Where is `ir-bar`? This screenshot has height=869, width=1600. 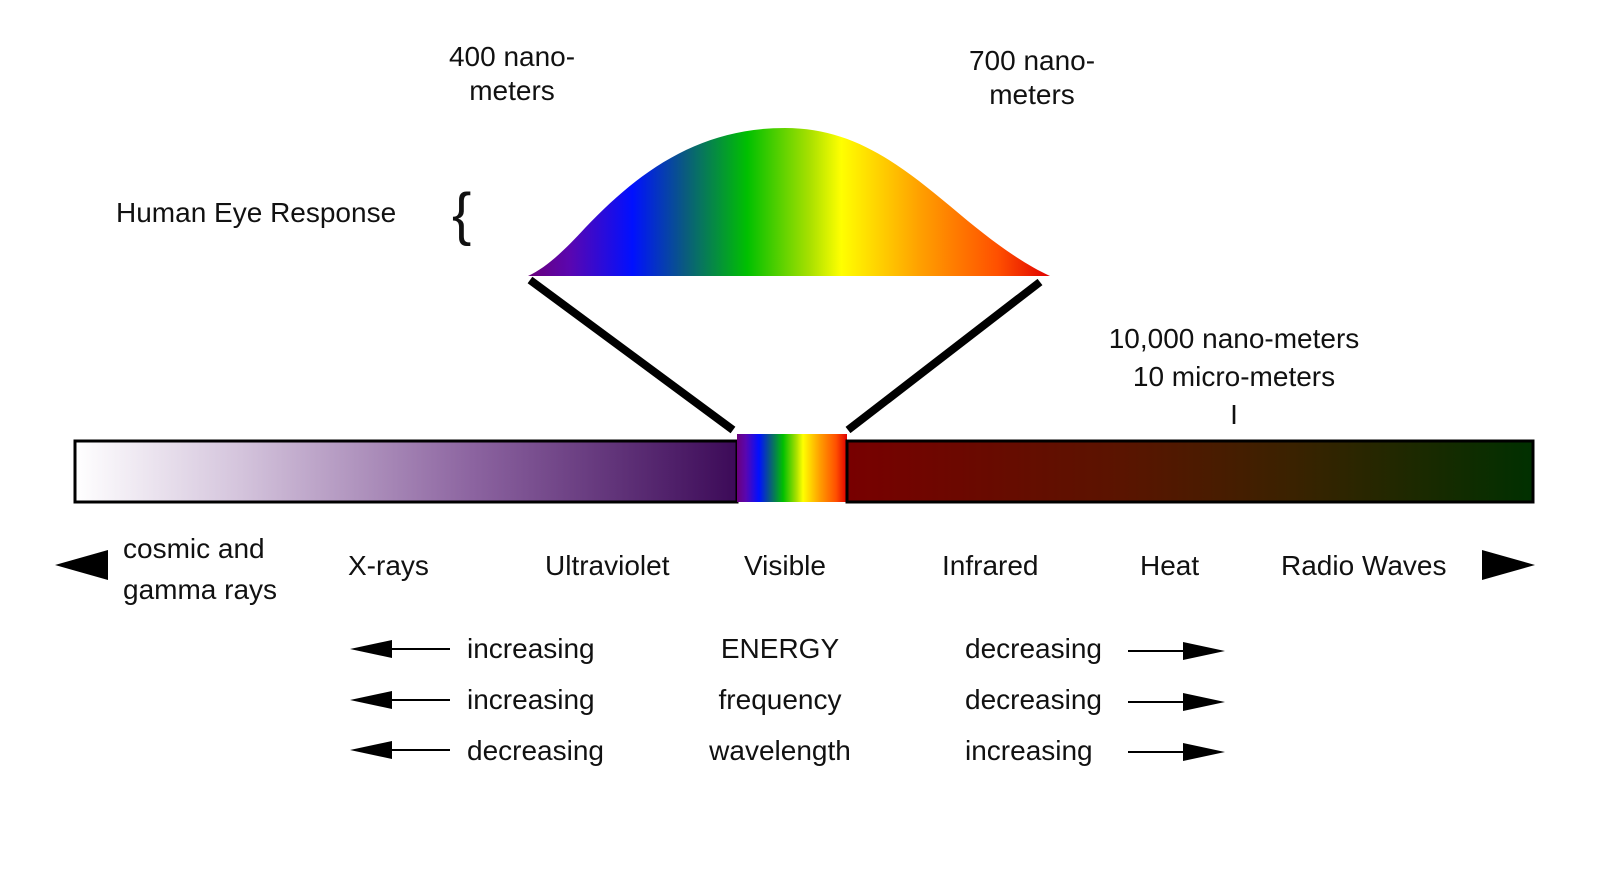 ir-bar is located at coordinates (1190, 471).